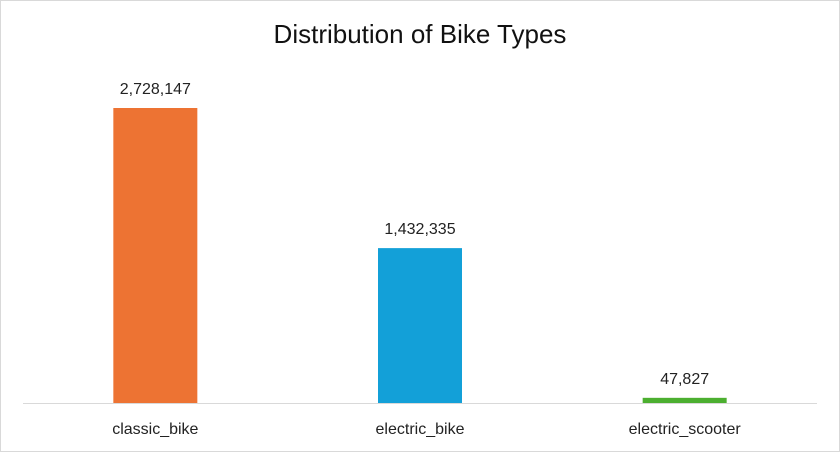  I want to click on data-label-electric-scooter: 47,827, so click(684, 379).